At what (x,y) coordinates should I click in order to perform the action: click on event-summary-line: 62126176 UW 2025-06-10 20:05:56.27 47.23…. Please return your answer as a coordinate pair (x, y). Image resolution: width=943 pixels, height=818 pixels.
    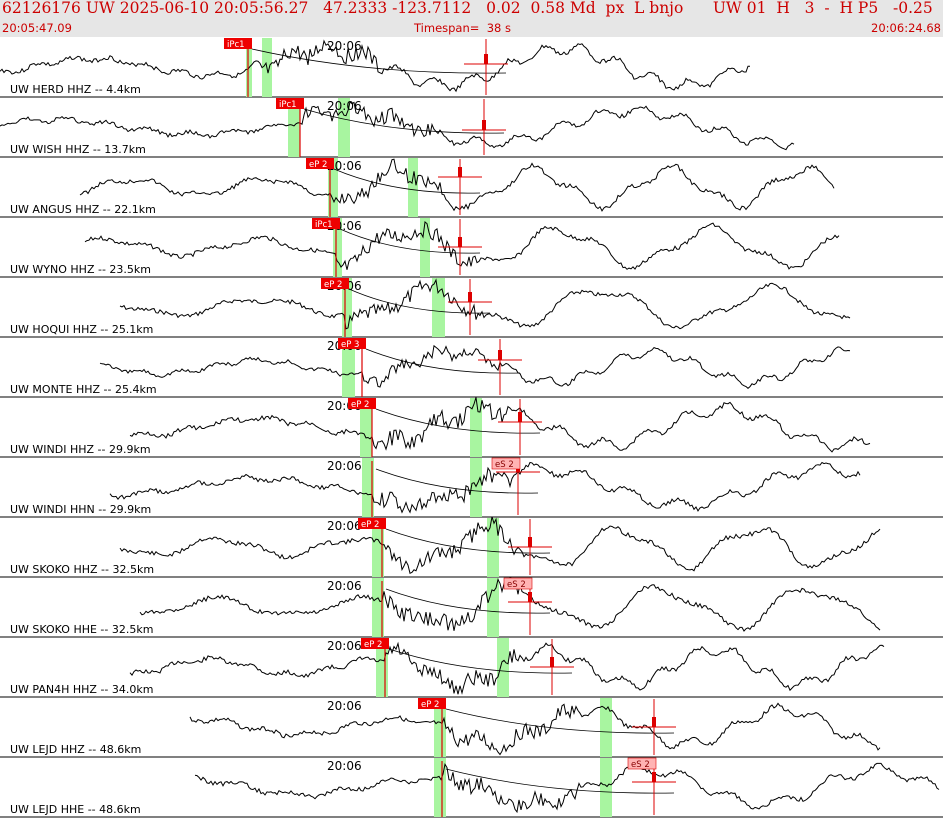
    Looking at the image, I should click on (472, 8).